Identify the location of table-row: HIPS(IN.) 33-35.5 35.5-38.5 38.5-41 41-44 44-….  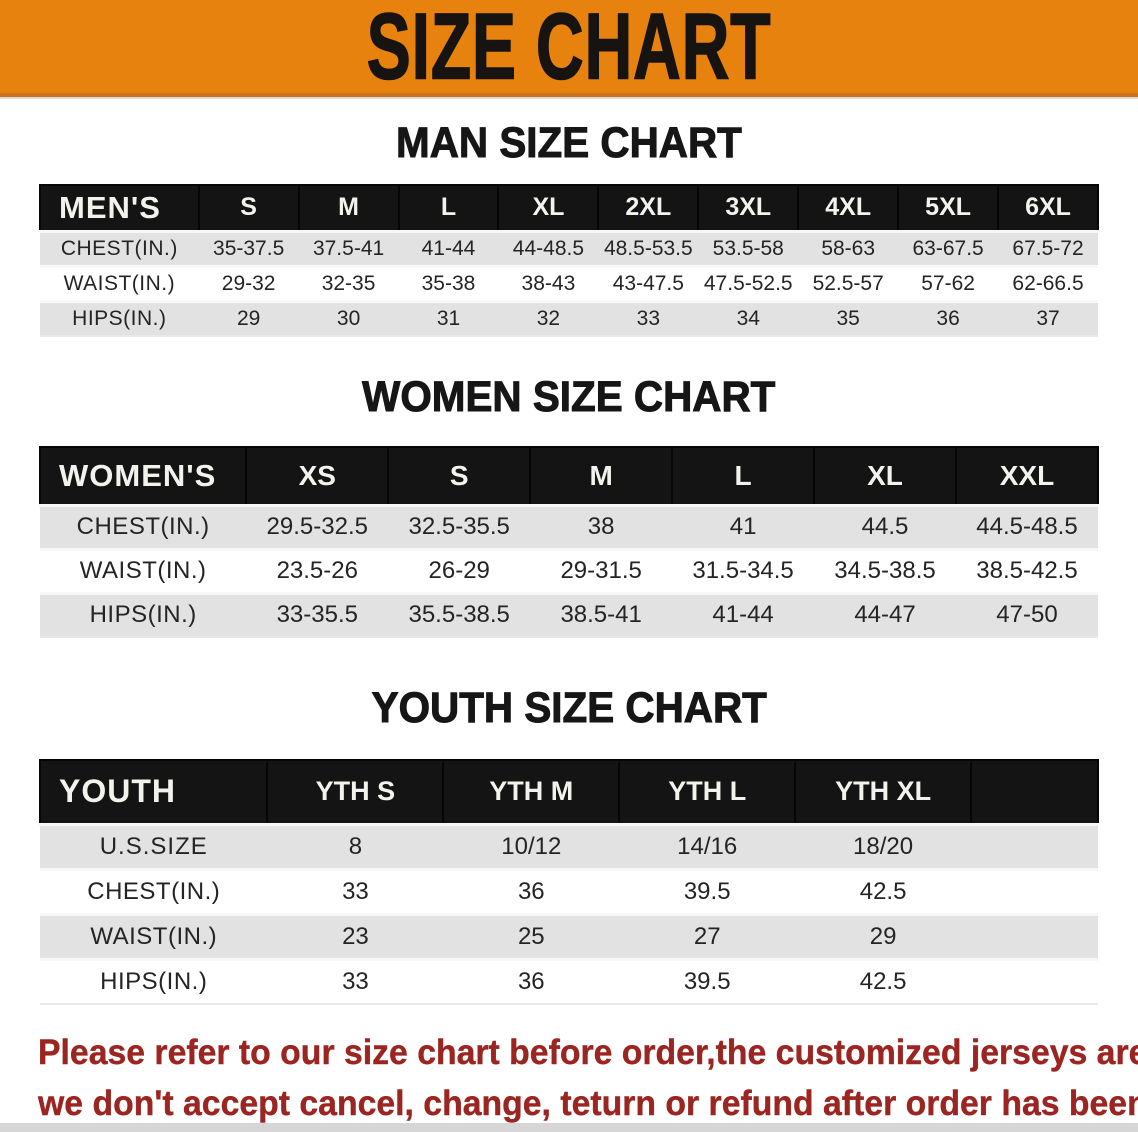
(569, 614).